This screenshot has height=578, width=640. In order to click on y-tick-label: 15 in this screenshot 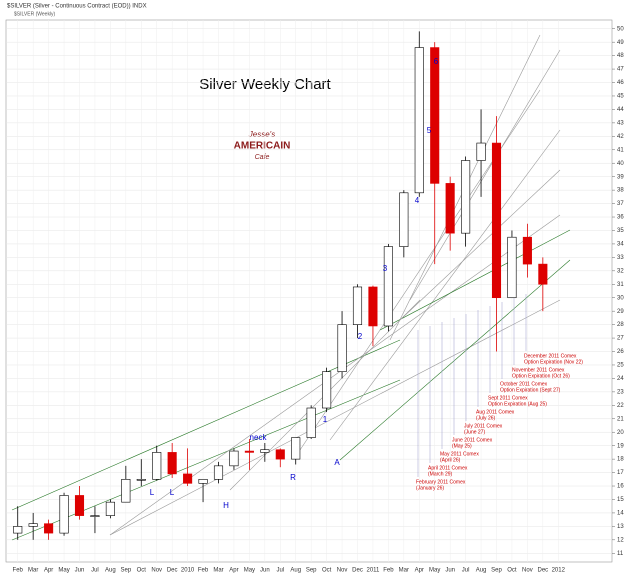, I will do `click(620, 500)`.